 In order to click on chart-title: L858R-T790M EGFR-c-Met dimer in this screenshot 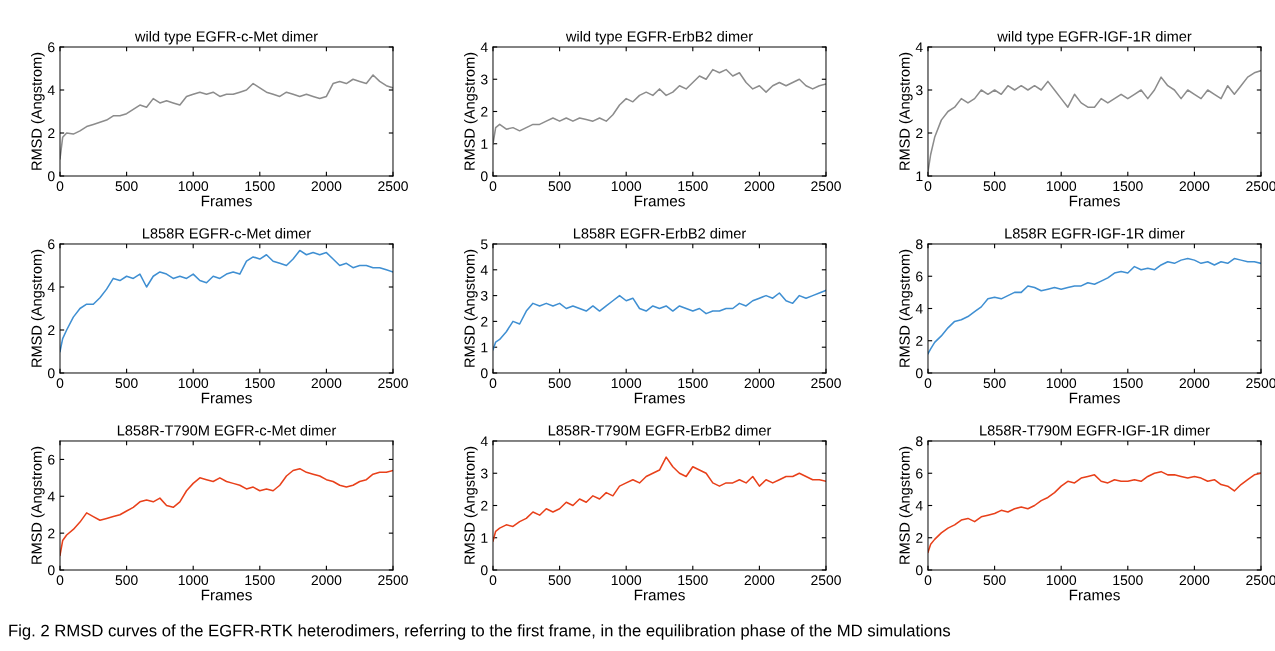, I will do `click(227, 430)`.